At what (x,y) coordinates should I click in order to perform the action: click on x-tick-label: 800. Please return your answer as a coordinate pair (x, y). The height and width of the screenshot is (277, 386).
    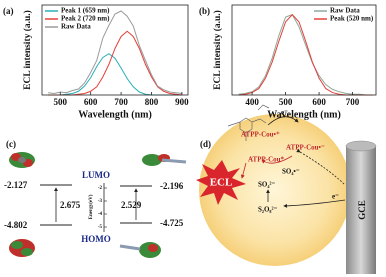
    Looking at the image, I should click on (152, 102).